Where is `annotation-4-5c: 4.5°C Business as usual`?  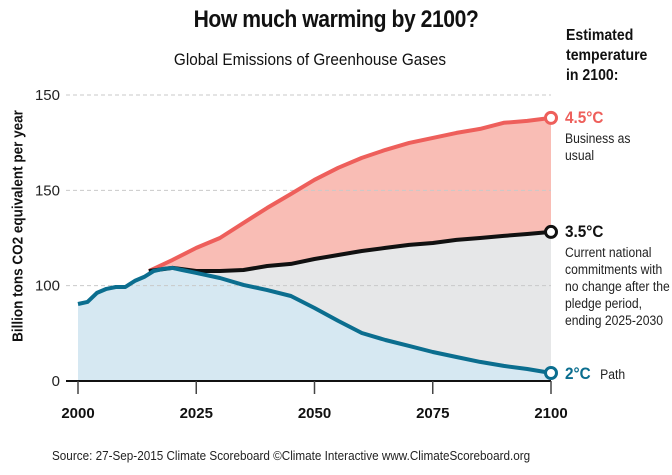
annotation-4-5c: 4.5°C Business as usual is located at coordinates (610, 136).